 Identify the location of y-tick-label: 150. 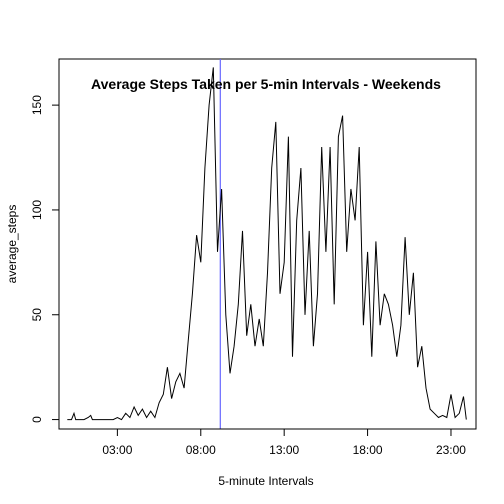
(37, 105).